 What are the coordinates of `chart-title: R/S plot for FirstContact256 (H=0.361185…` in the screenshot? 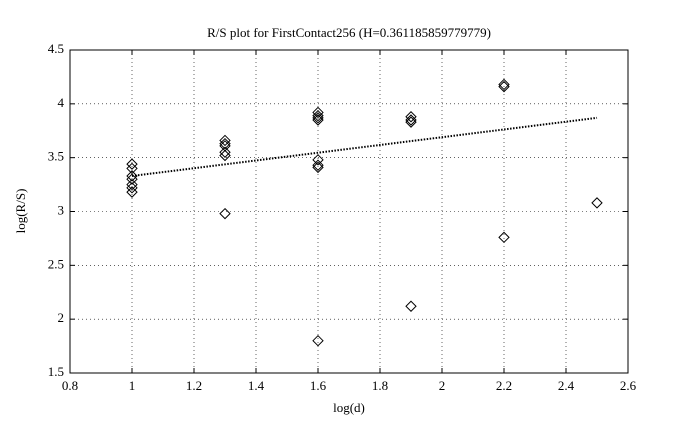 It's located at (349, 32).